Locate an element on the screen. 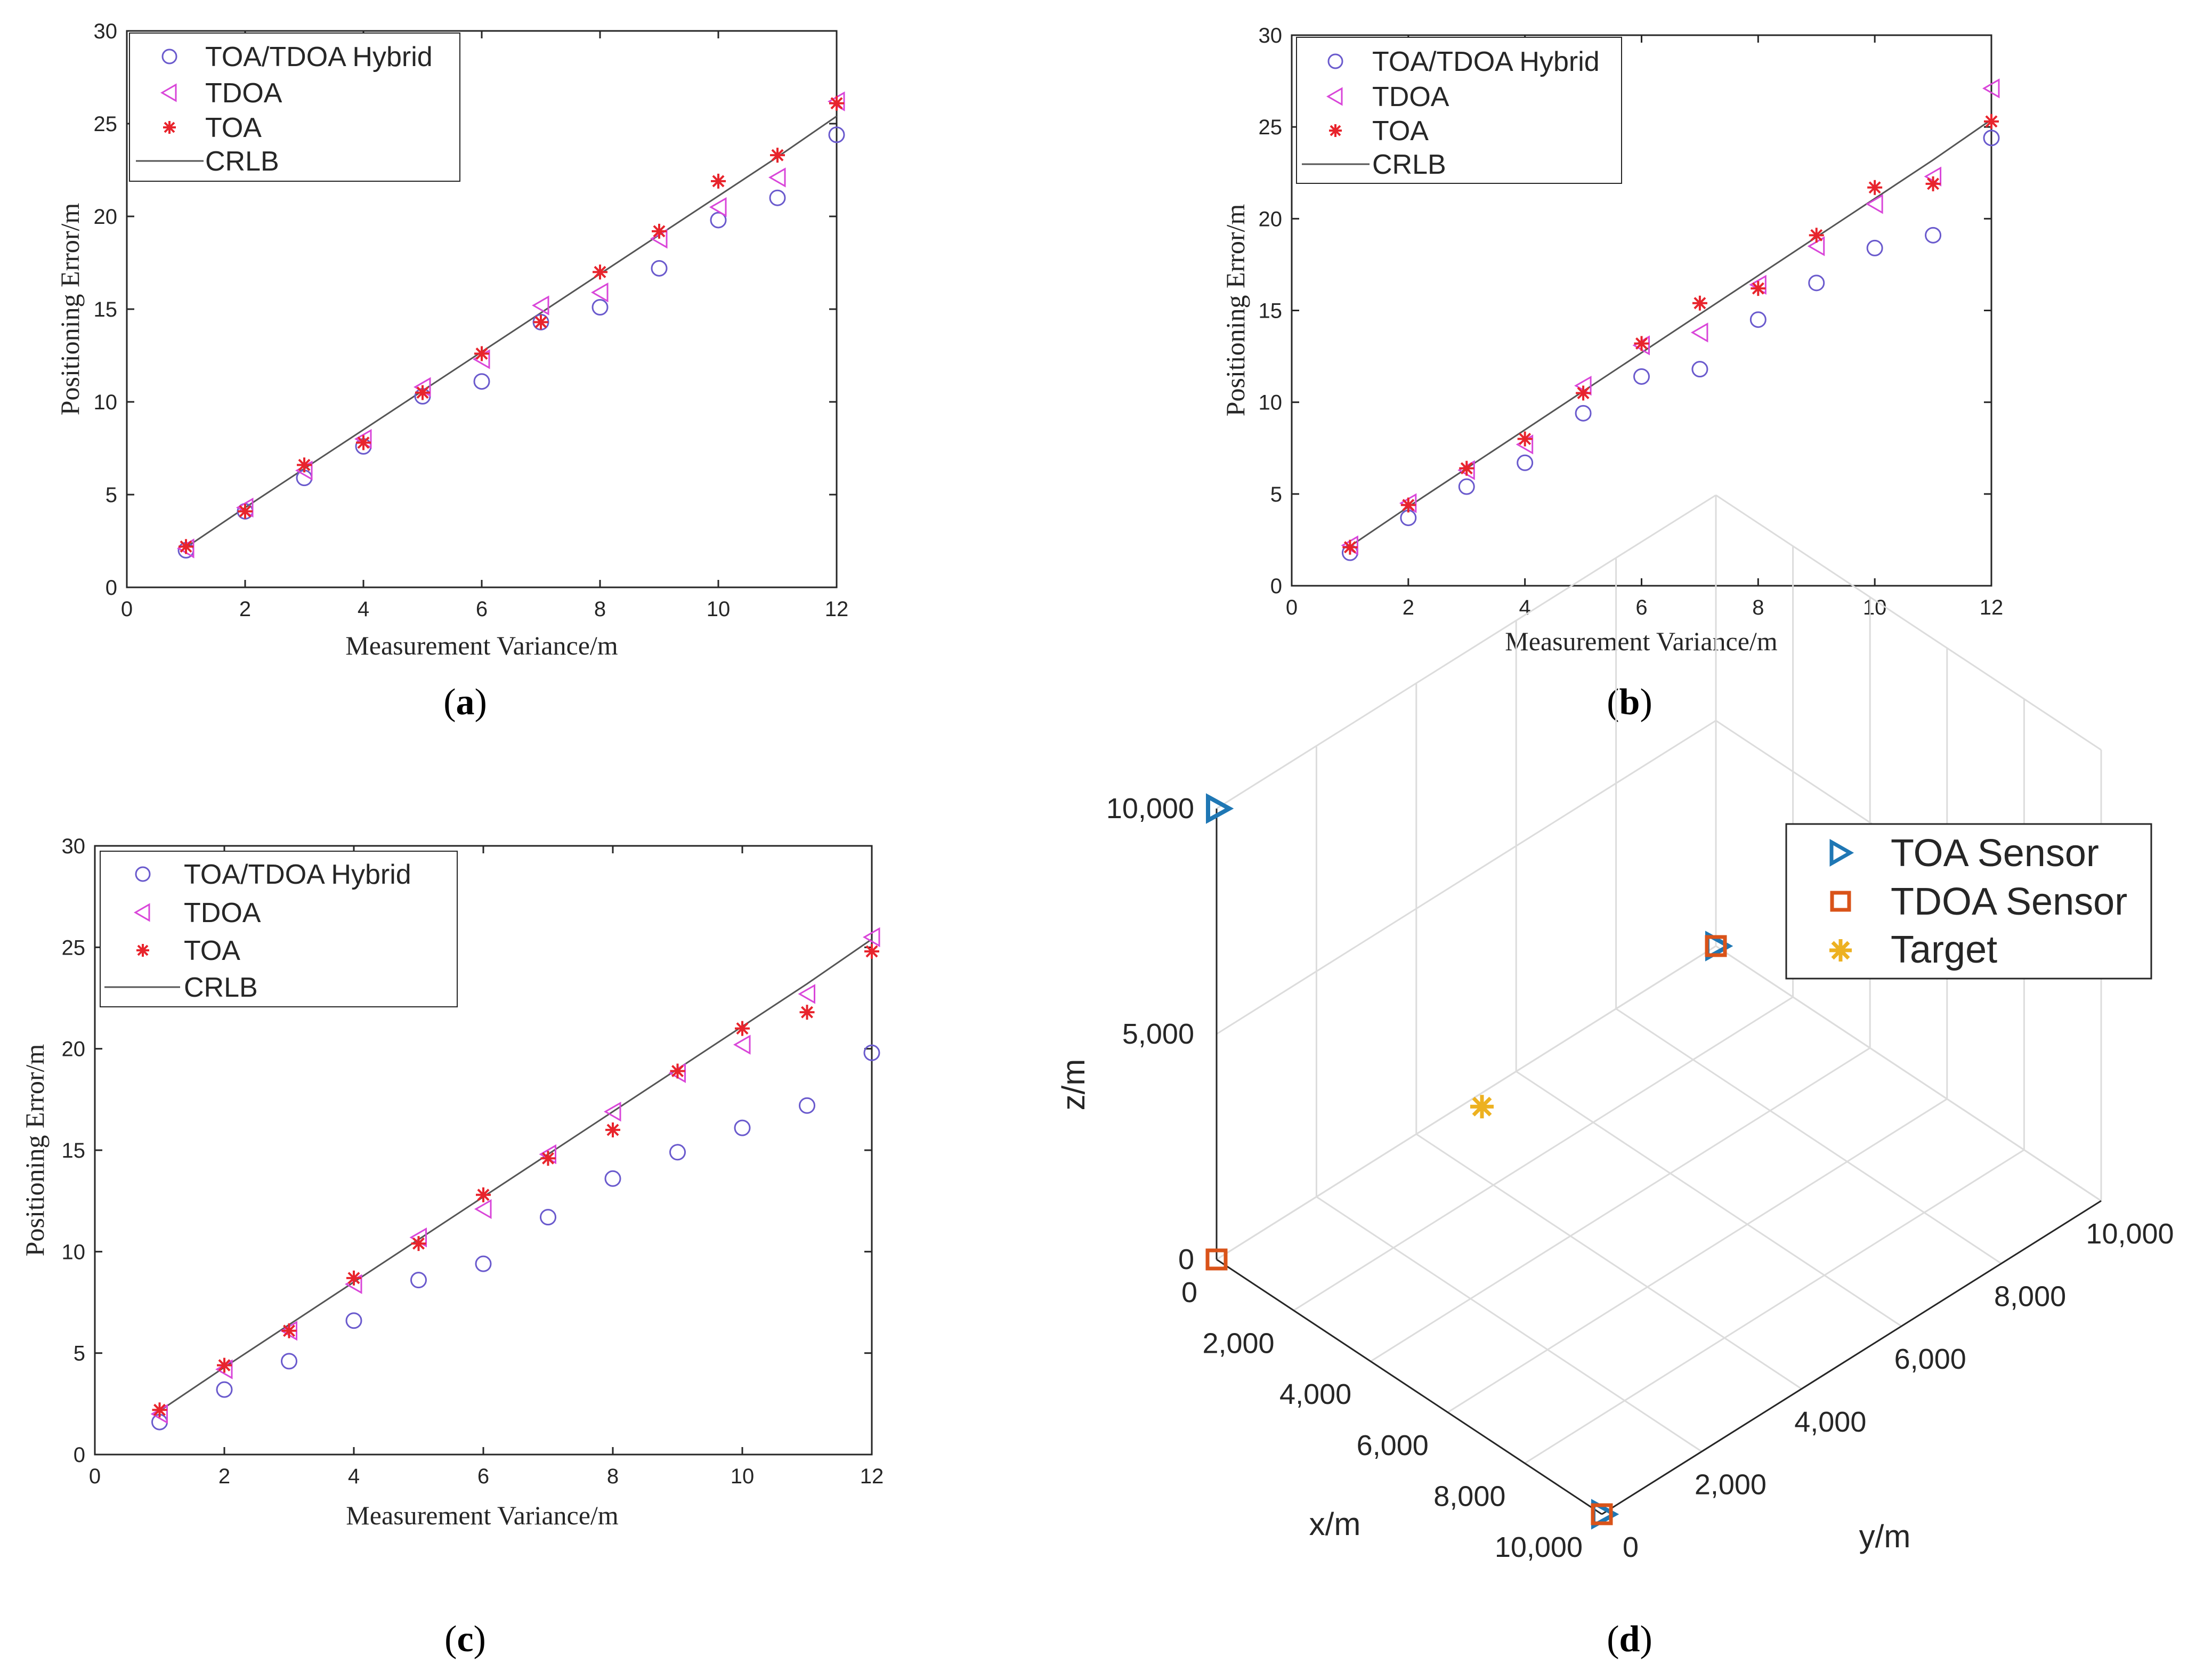  target-point is located at coordinates (1482, 1107).